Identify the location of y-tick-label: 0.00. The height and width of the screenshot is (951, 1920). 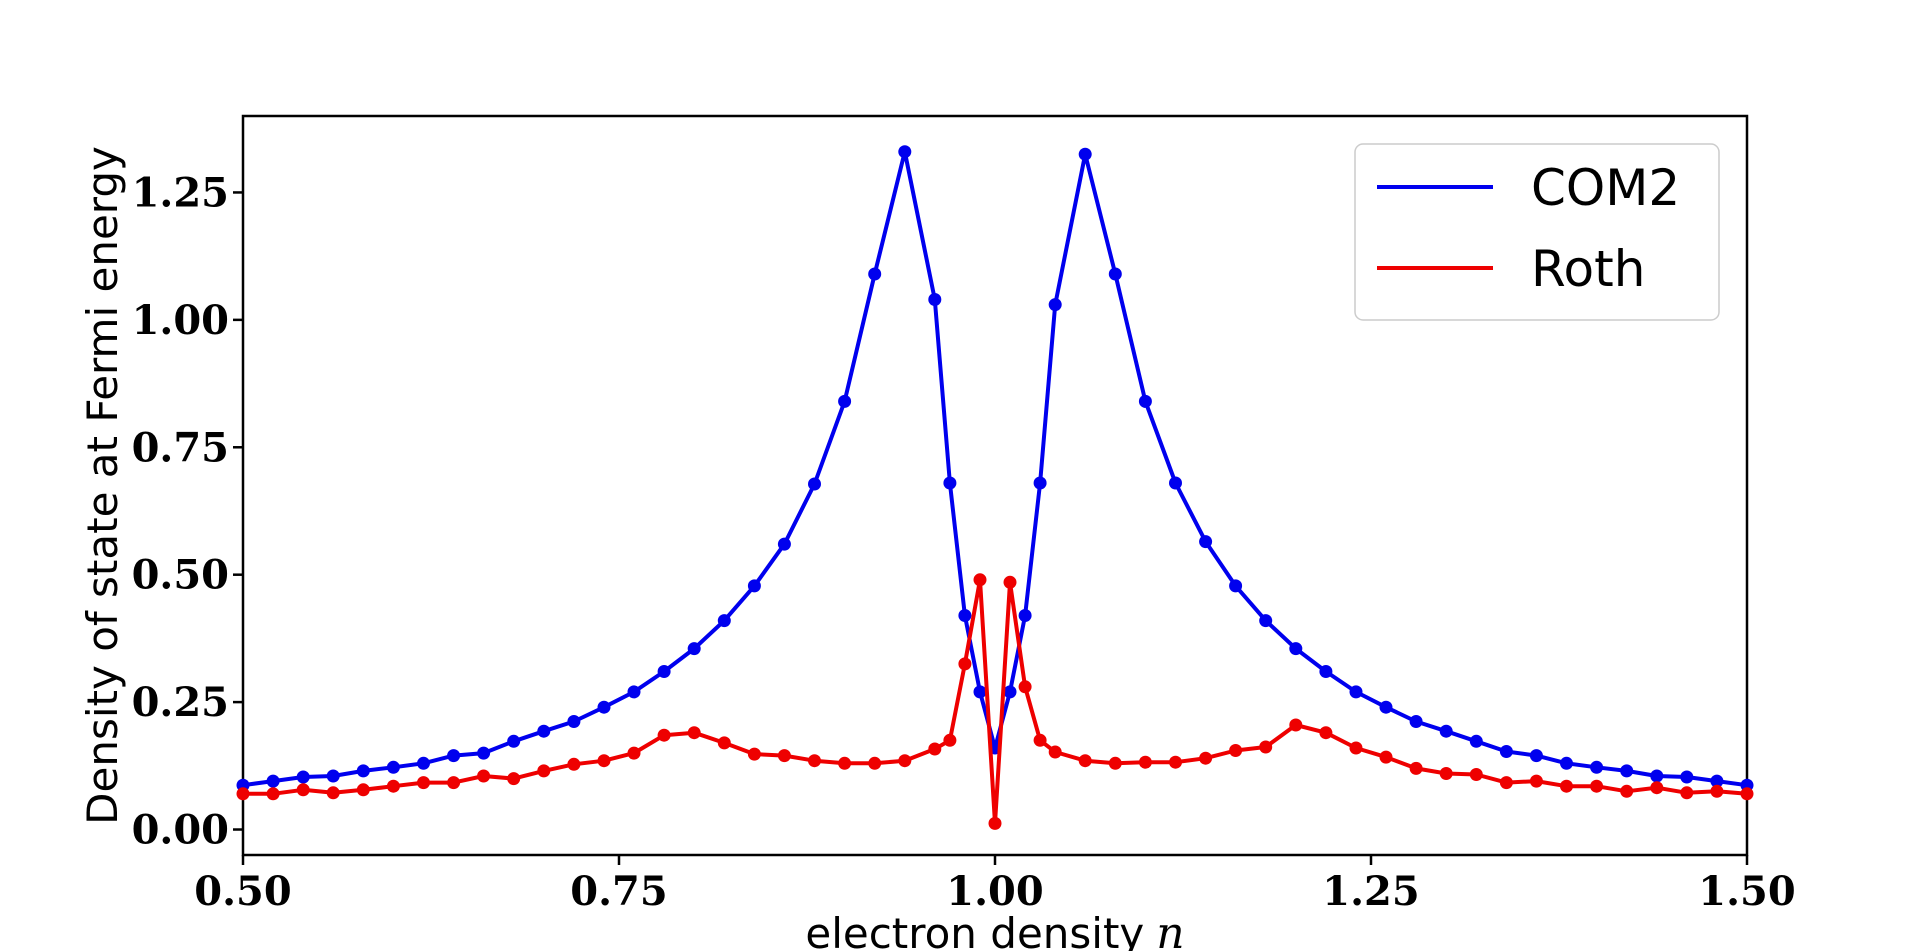
(180, 830).